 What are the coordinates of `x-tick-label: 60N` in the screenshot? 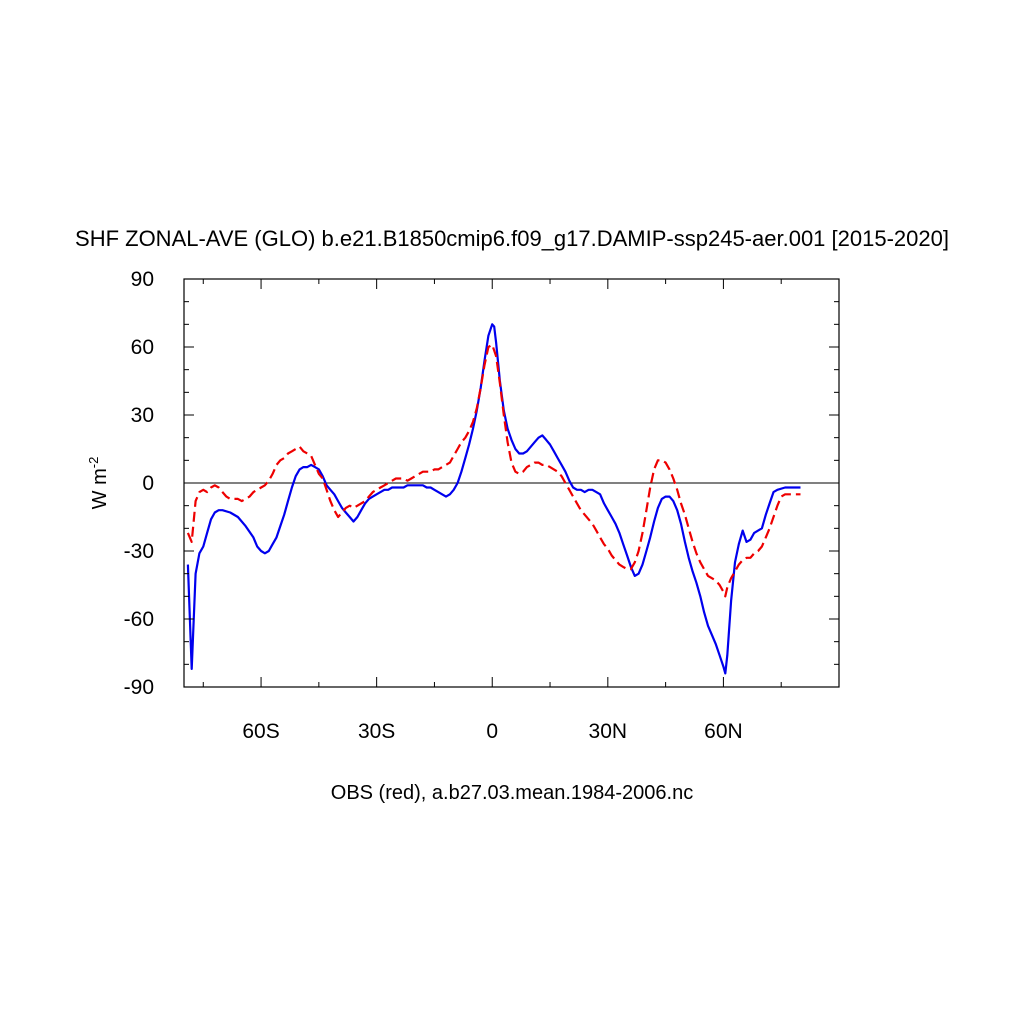 It's located at (723, 731).